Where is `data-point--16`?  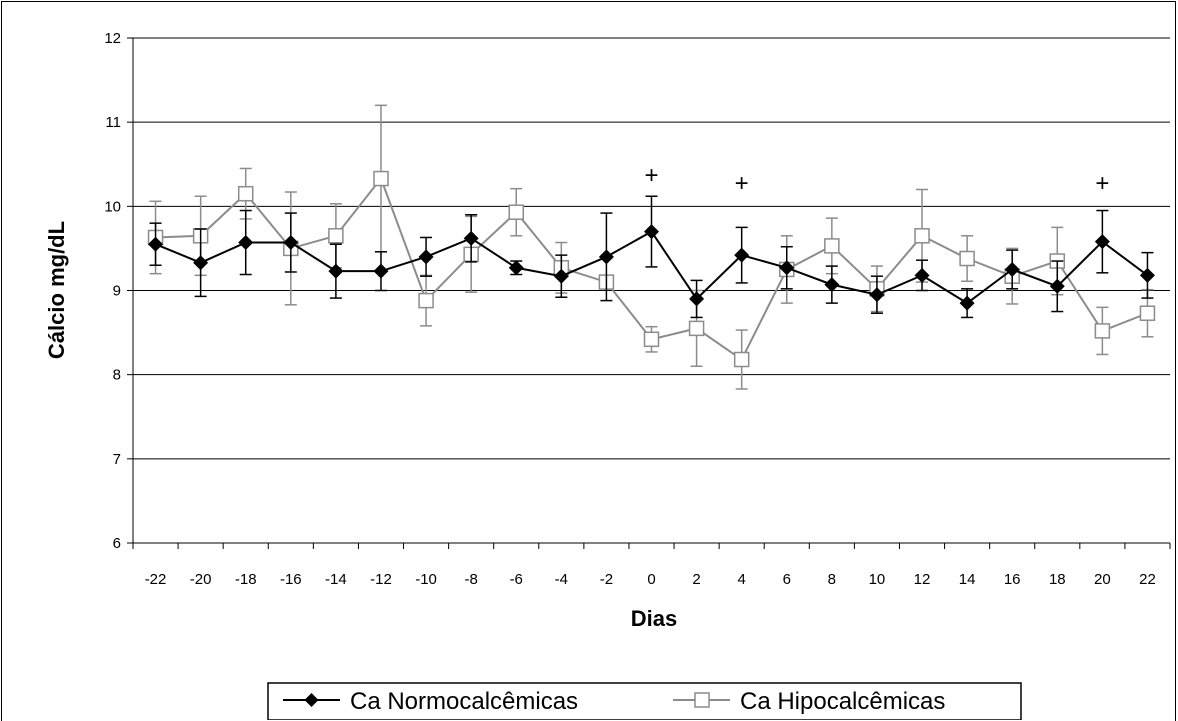
data-point--16 is located at coordinates (291, 243).